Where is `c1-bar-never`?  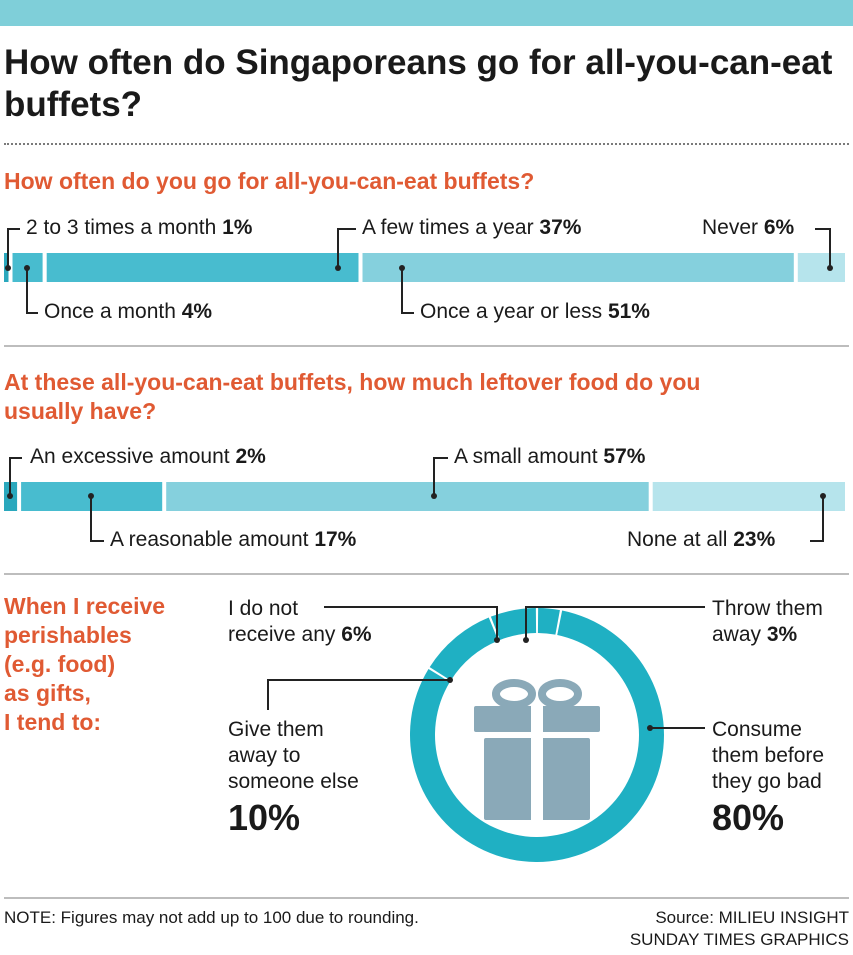
c1-bar-never is located at coordinates (821, 267).